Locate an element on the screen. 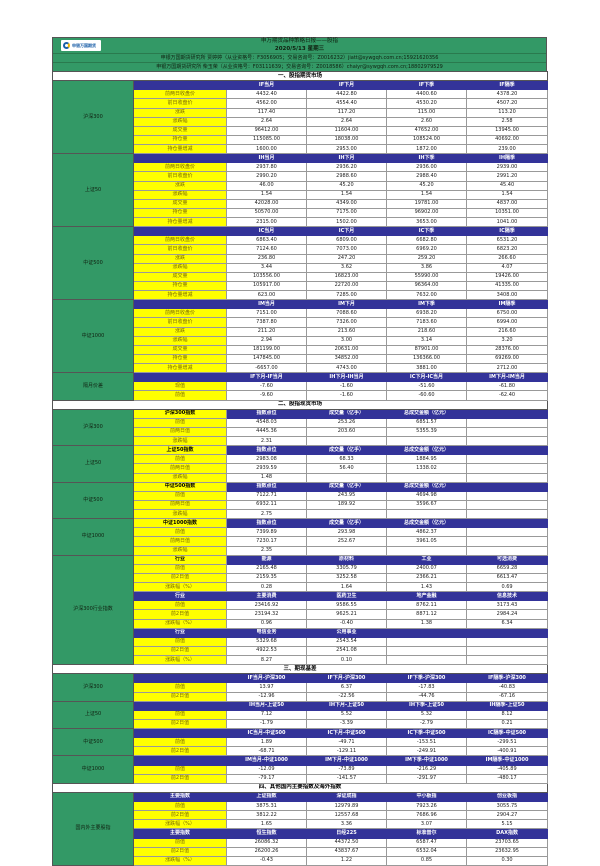 The image size is (600, 866). row-label: 前两日收盘价 is located at coordinates (180, 94).